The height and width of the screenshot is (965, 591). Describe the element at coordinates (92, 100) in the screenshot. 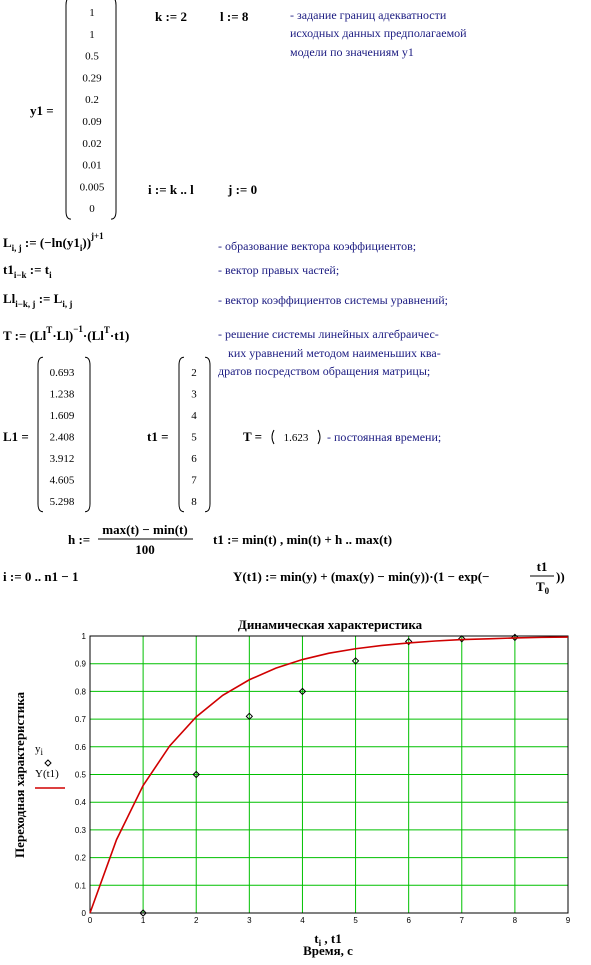

I see `matrix-value: 0.2` at that location.